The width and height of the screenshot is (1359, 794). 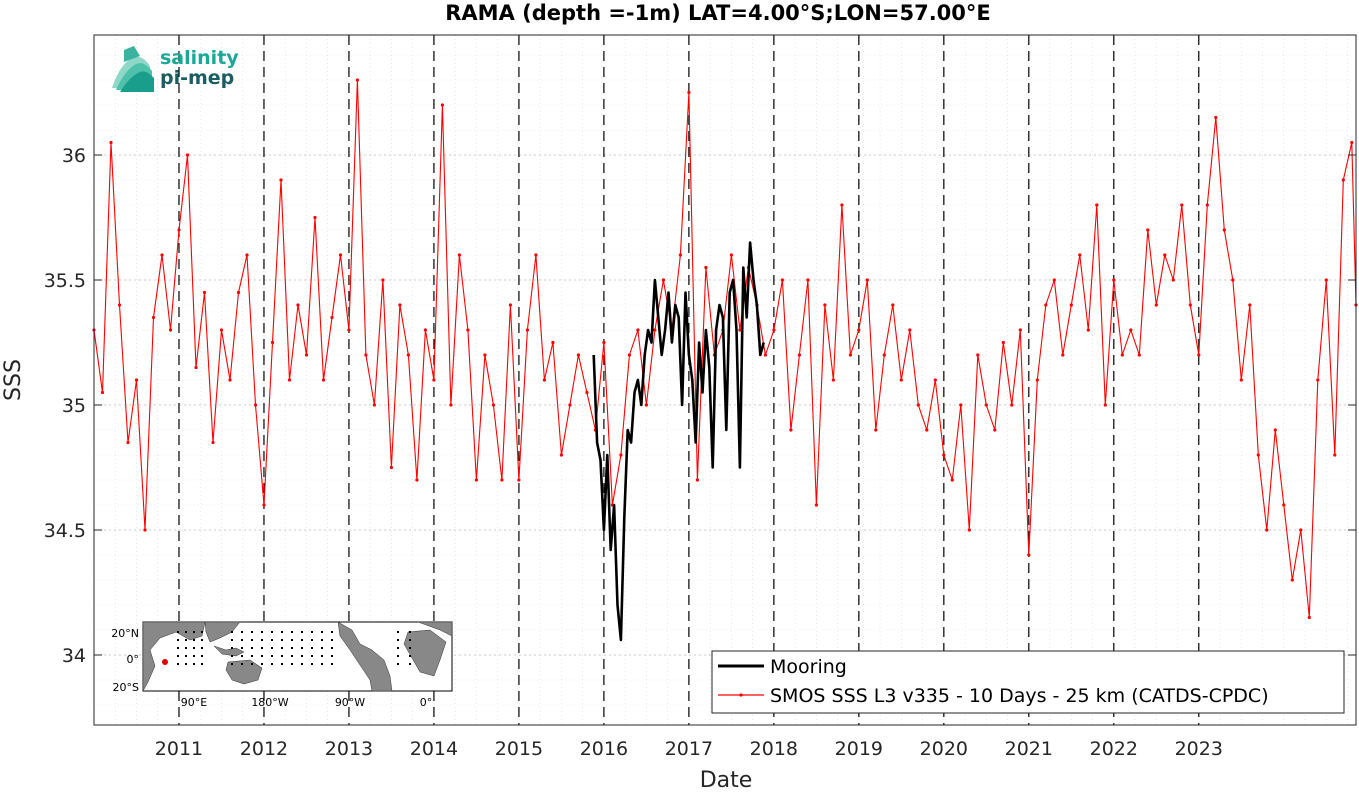 What do you see at coordinates (604, 749) in the screenshot?
I see `x-tick-label: 2016` at bounding box center [604, 749].